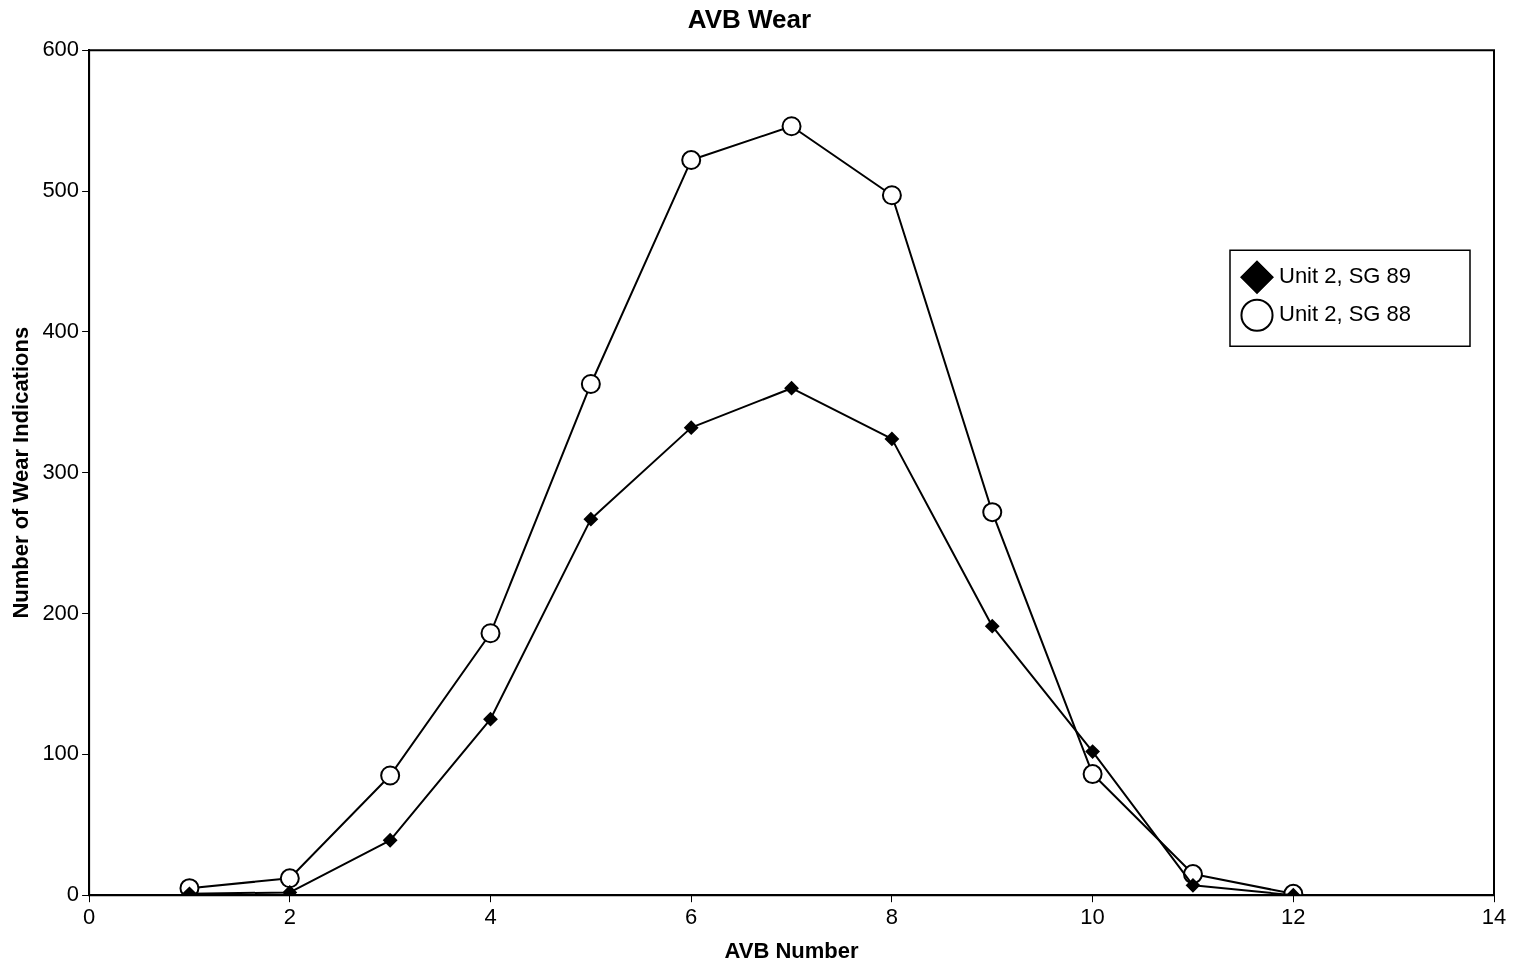  Describe the element at coordinates (792, 950) in the screenshot. I see `x-axis-title: AVB Number` at that location.